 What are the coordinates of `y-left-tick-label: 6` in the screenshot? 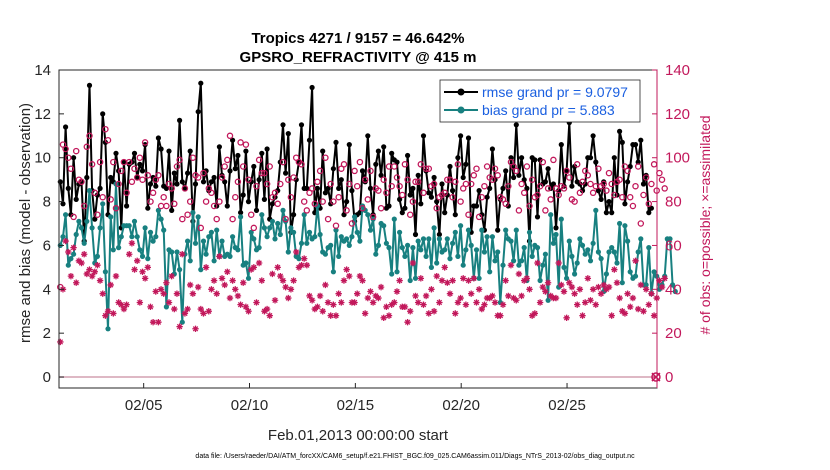 It's located at (47, 245).